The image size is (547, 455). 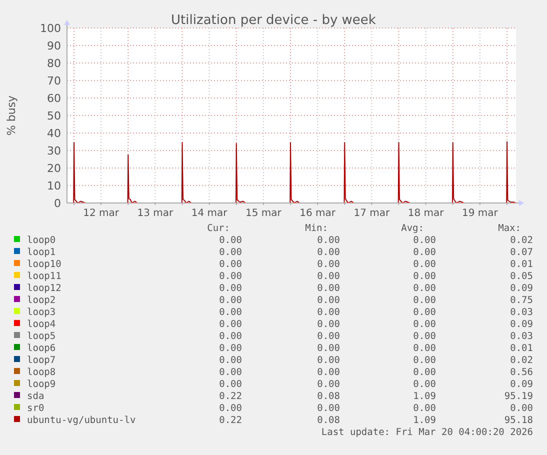 I want to click on text: 95.18, so click(x=519, y=420).